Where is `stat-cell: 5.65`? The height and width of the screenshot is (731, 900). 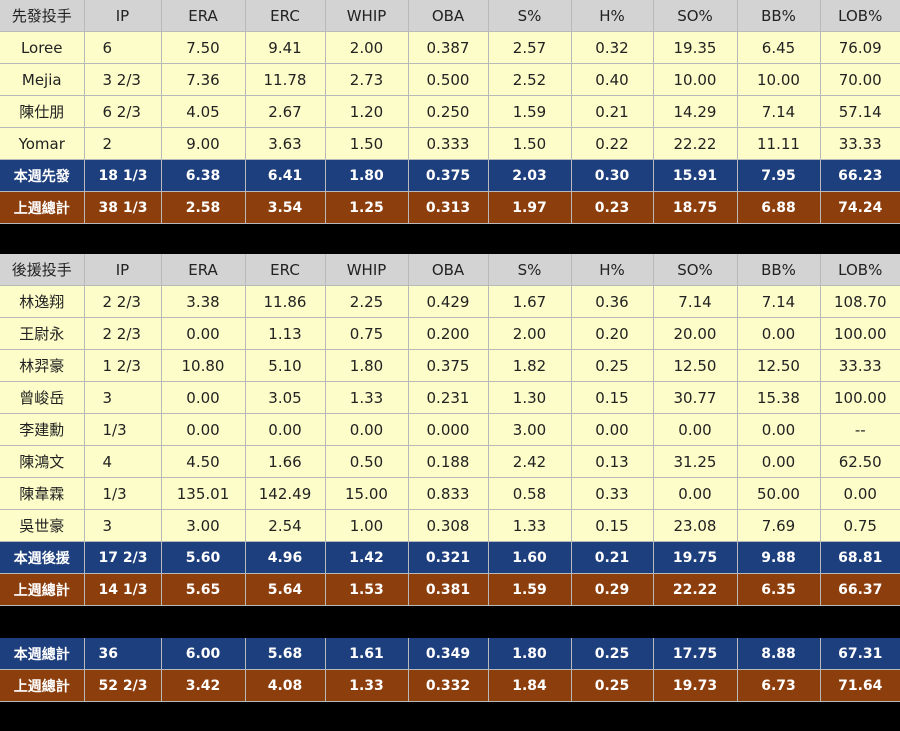 stat-cell: 5.65 is located at coordinates (203, 589).